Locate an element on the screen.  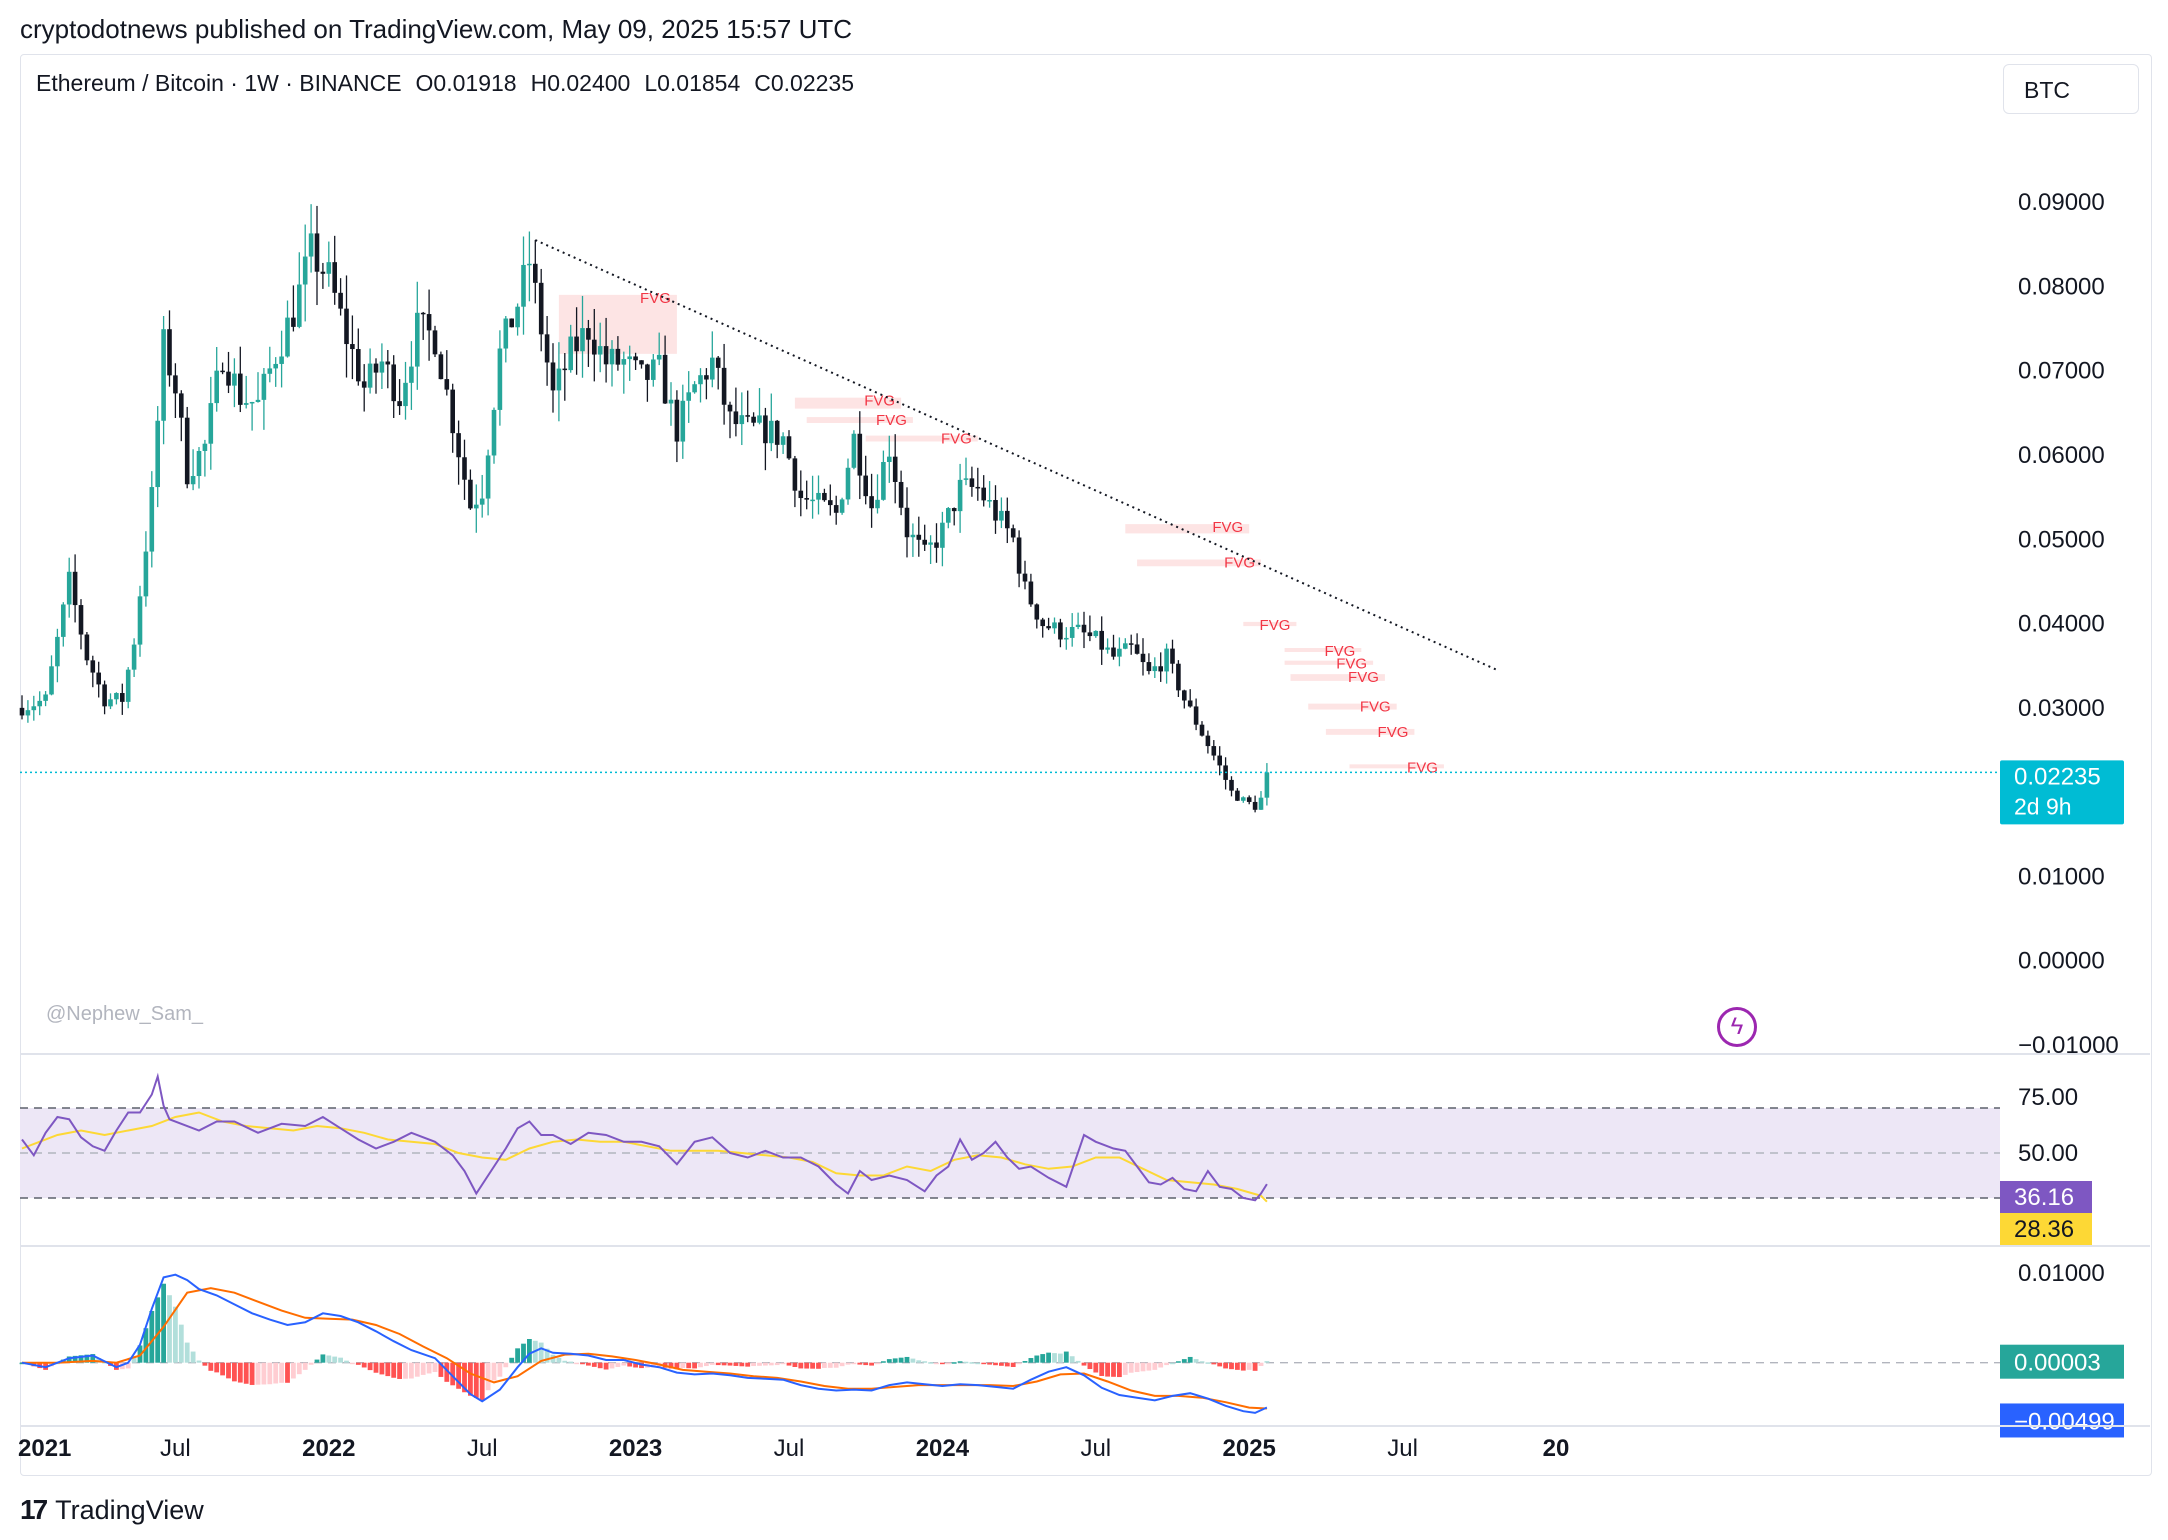
time-tick-label: 20 is located at coordinates (1556, 1448).